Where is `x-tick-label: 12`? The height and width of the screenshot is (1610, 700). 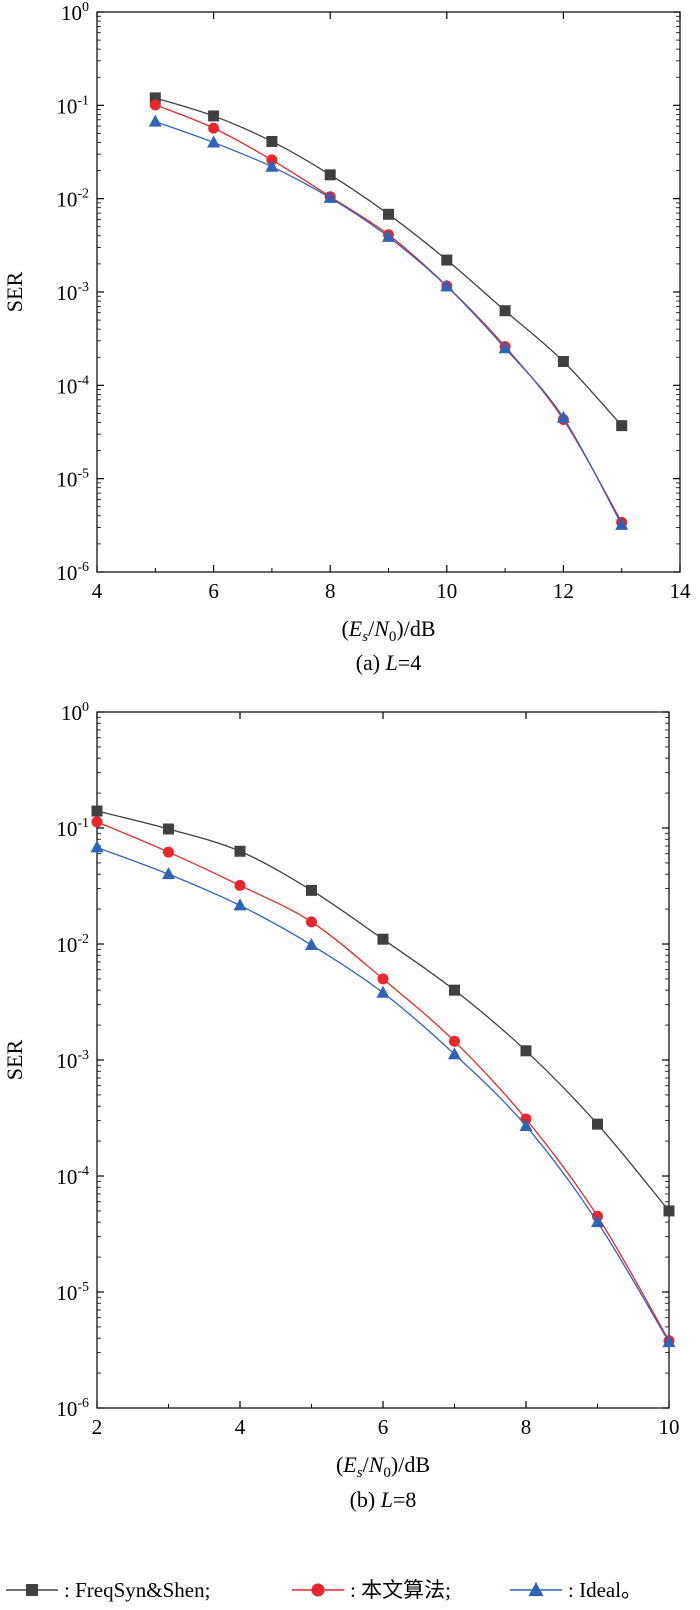
x-tick-label: 12 is located at coordinates (563, 591).